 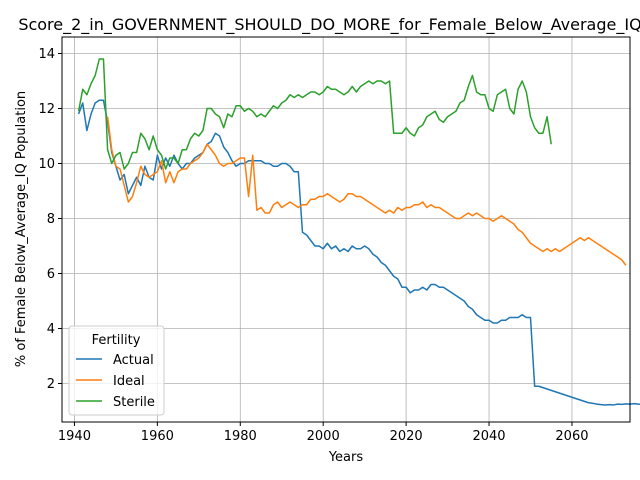 What do you see at coordinates (323, 436) in the screenshot?
I see `x-tick-label: 2000` at bounding box center [323, 436].